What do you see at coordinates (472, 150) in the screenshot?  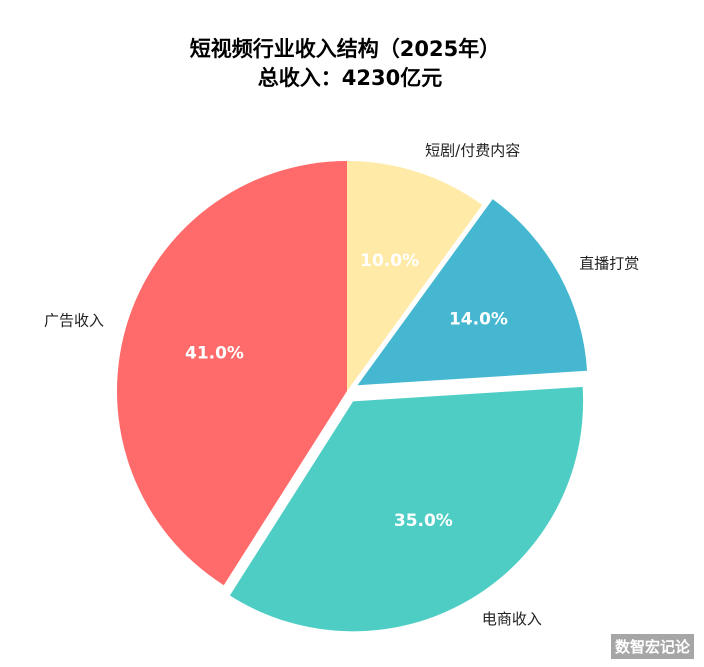 I see `slice-category-label: 短剧/付费内容` at bounding box center [472, 150].